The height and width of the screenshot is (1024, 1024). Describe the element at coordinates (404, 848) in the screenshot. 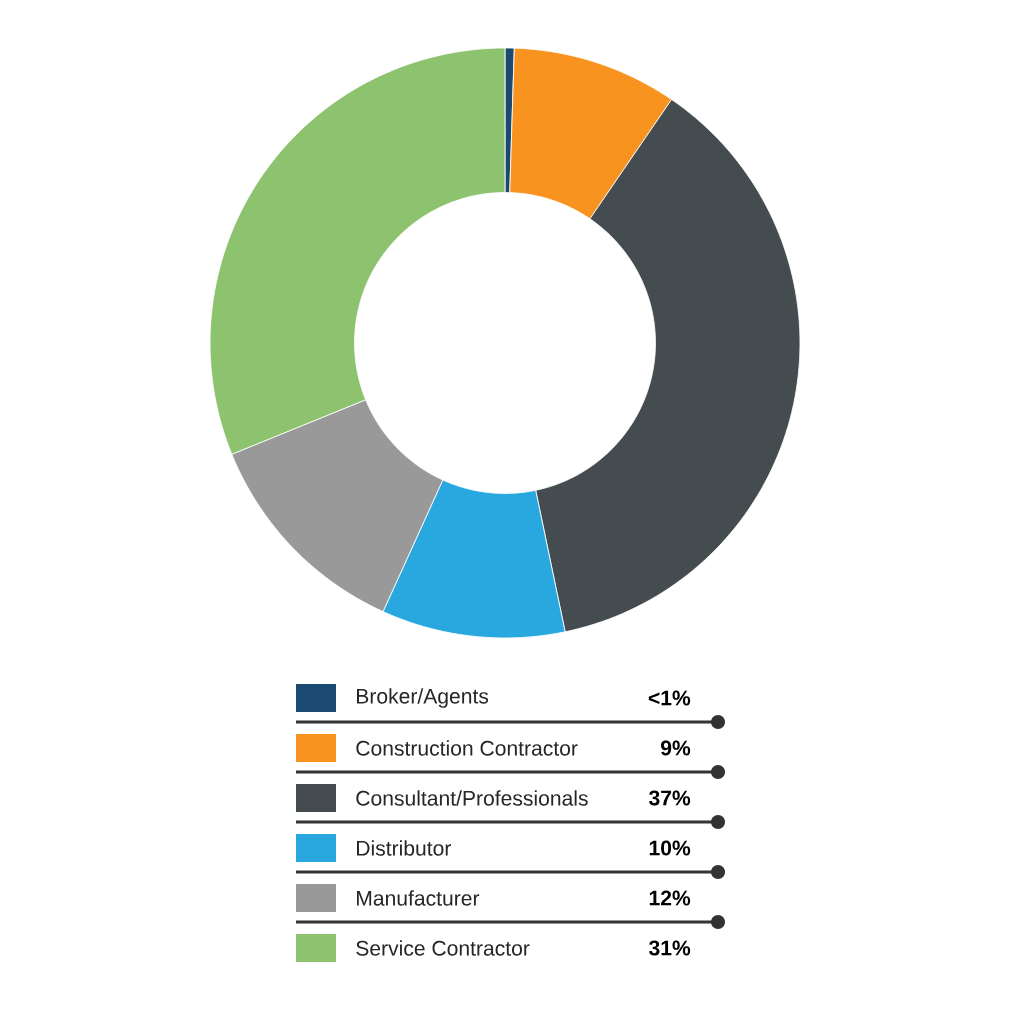

I see `legend-label: Distributor` at that location.